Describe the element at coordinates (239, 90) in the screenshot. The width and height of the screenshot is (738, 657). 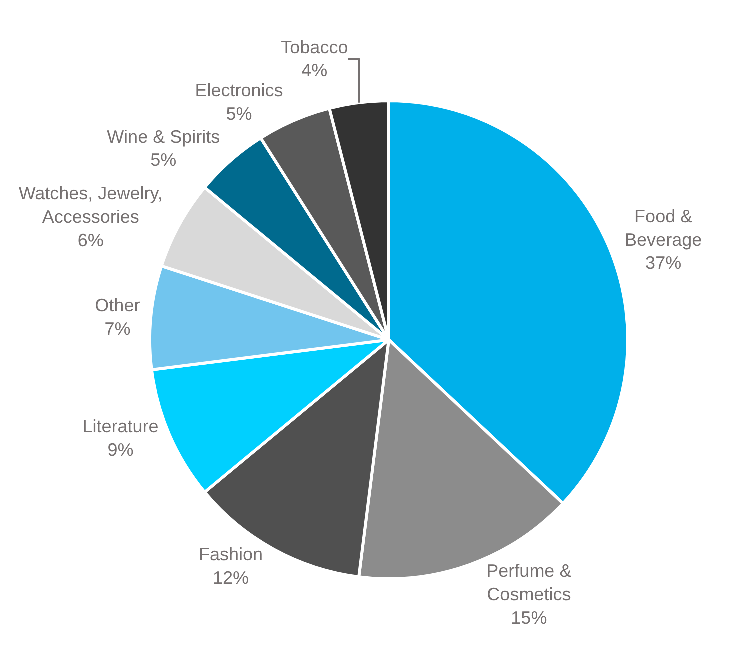
I see `slice-label: Electronics` at that location.